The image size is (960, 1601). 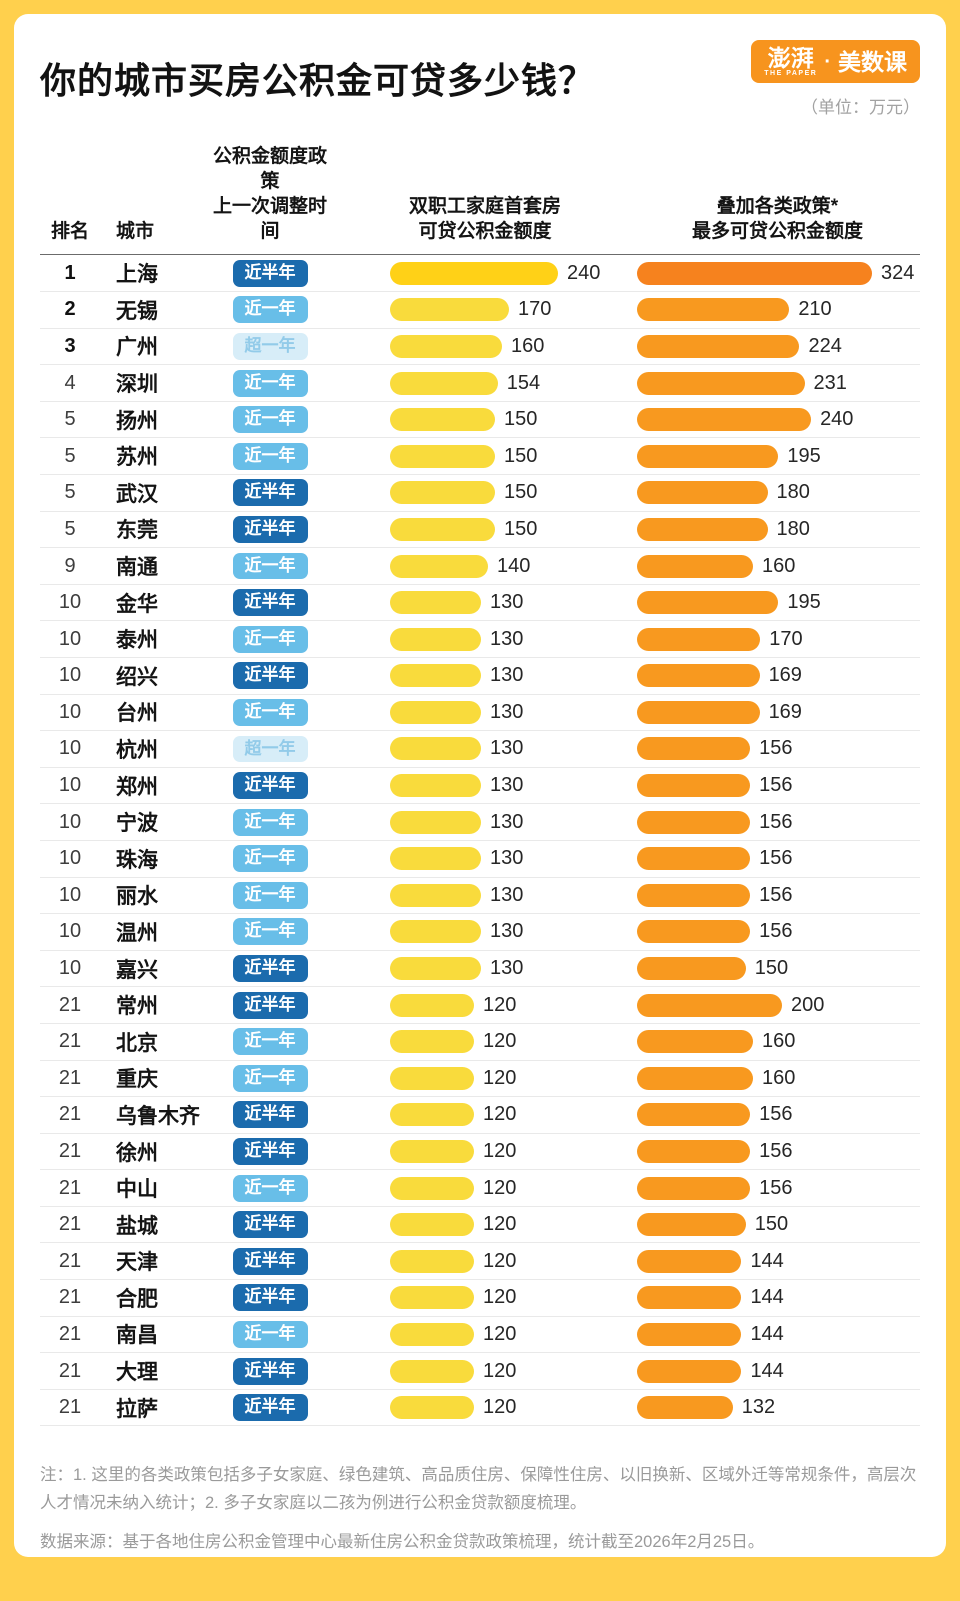 What do you see at coordinates (137, 311) in the screenshot?
I see `city-cell: 无锡` at bounding box center [137, 311].